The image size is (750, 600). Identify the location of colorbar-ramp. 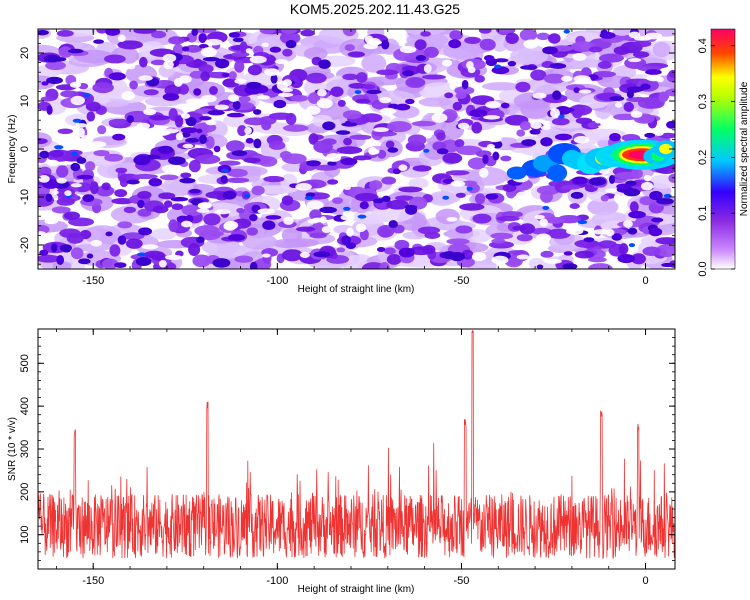
(723, 149).